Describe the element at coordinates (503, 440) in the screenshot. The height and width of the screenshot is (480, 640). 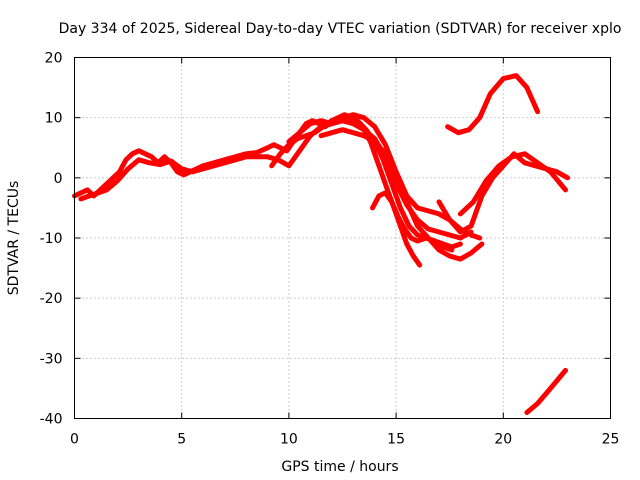
I see `x-tick-label: 20` at that location.